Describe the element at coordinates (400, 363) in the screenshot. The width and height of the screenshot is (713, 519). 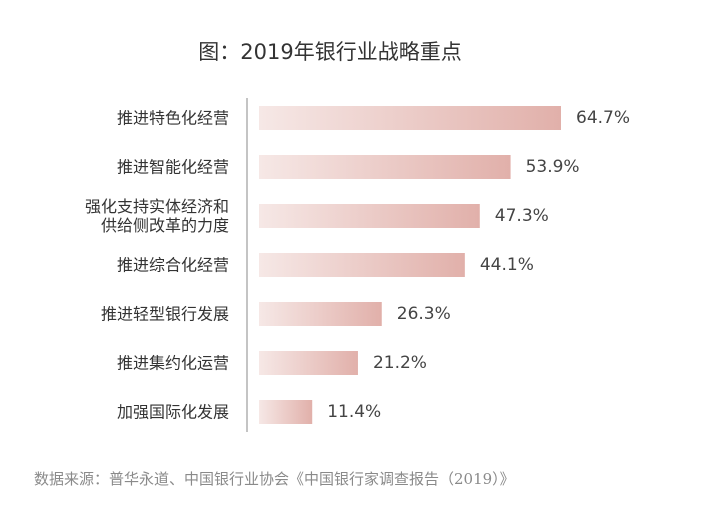
I see `value-label-6: 21.2%` at that location.